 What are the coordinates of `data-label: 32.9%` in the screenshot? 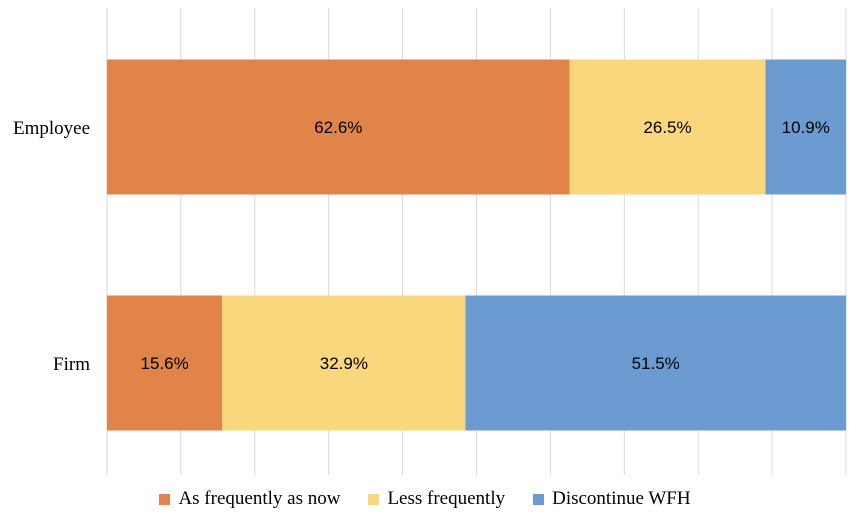 It's located at (344, 363).